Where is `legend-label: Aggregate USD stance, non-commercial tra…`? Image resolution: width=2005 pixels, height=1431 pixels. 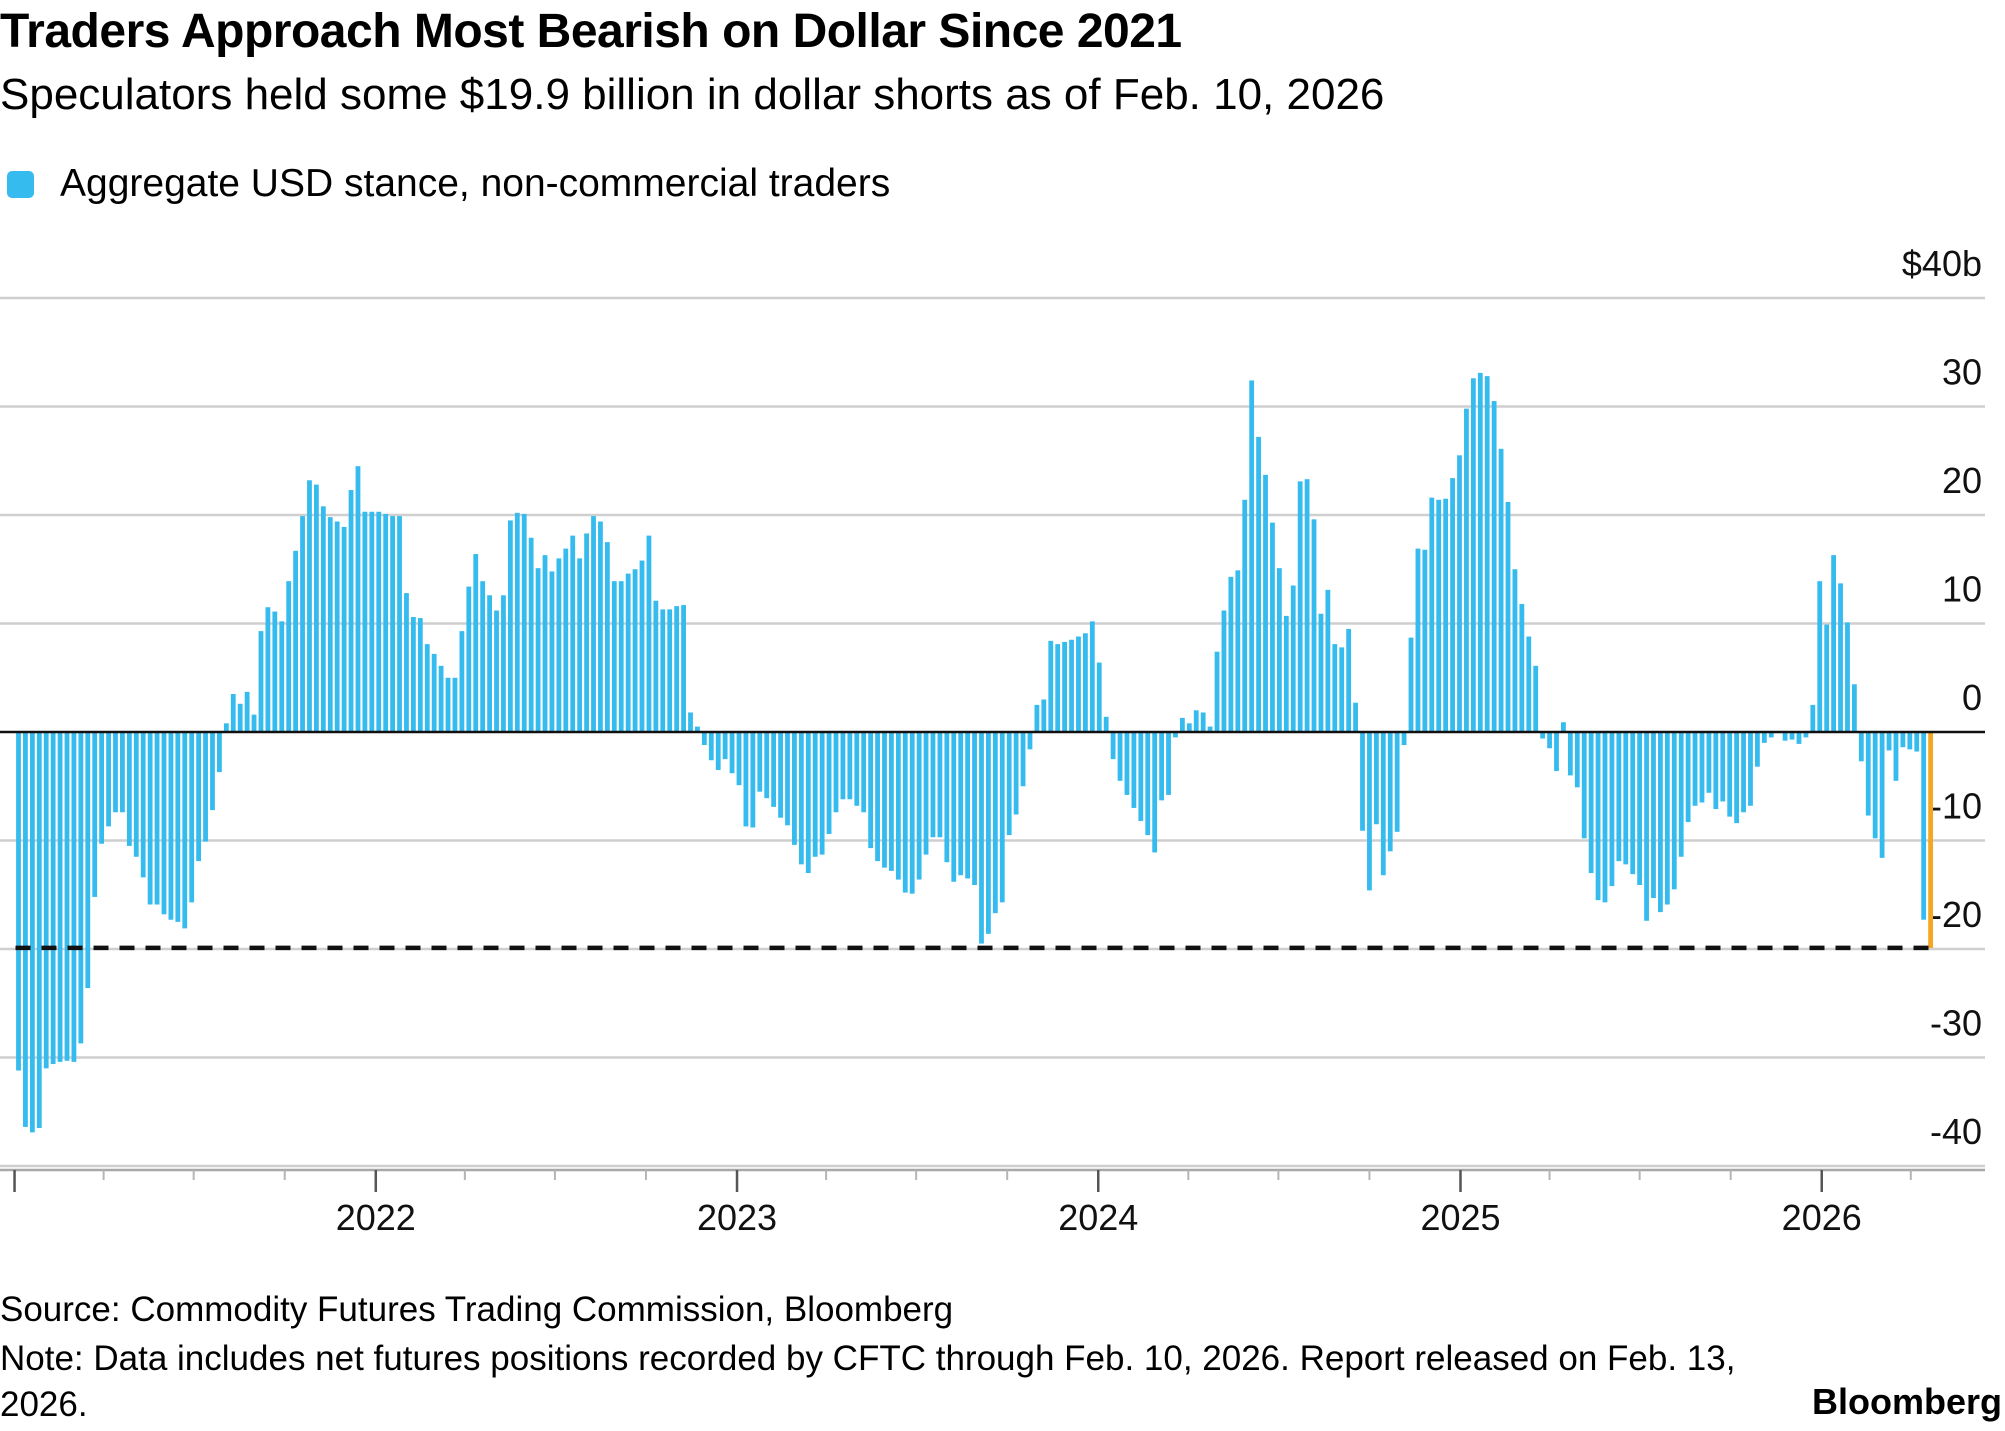 legend-label: Aggregate USD stance, non-commercial tra… is located at coordinates (475, 183).